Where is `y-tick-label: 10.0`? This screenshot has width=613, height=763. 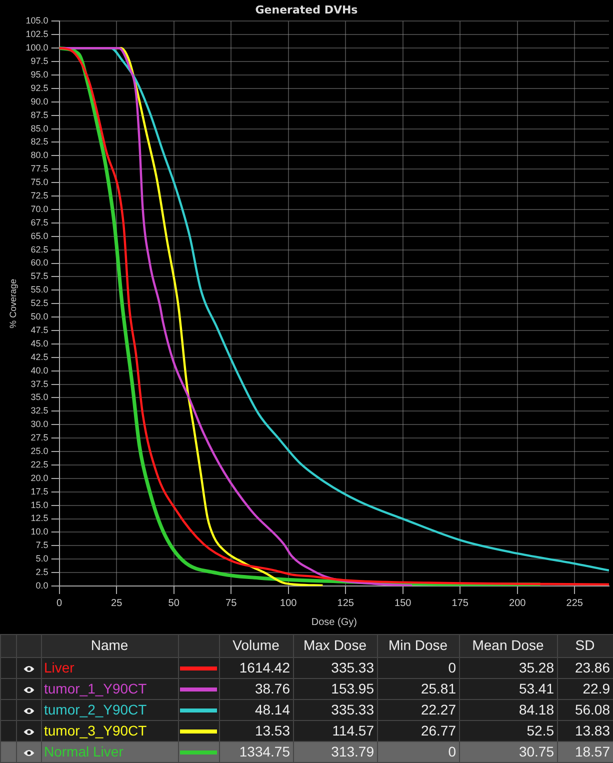 y-tick-label: 10.0 is located at coordinates (39, 531).